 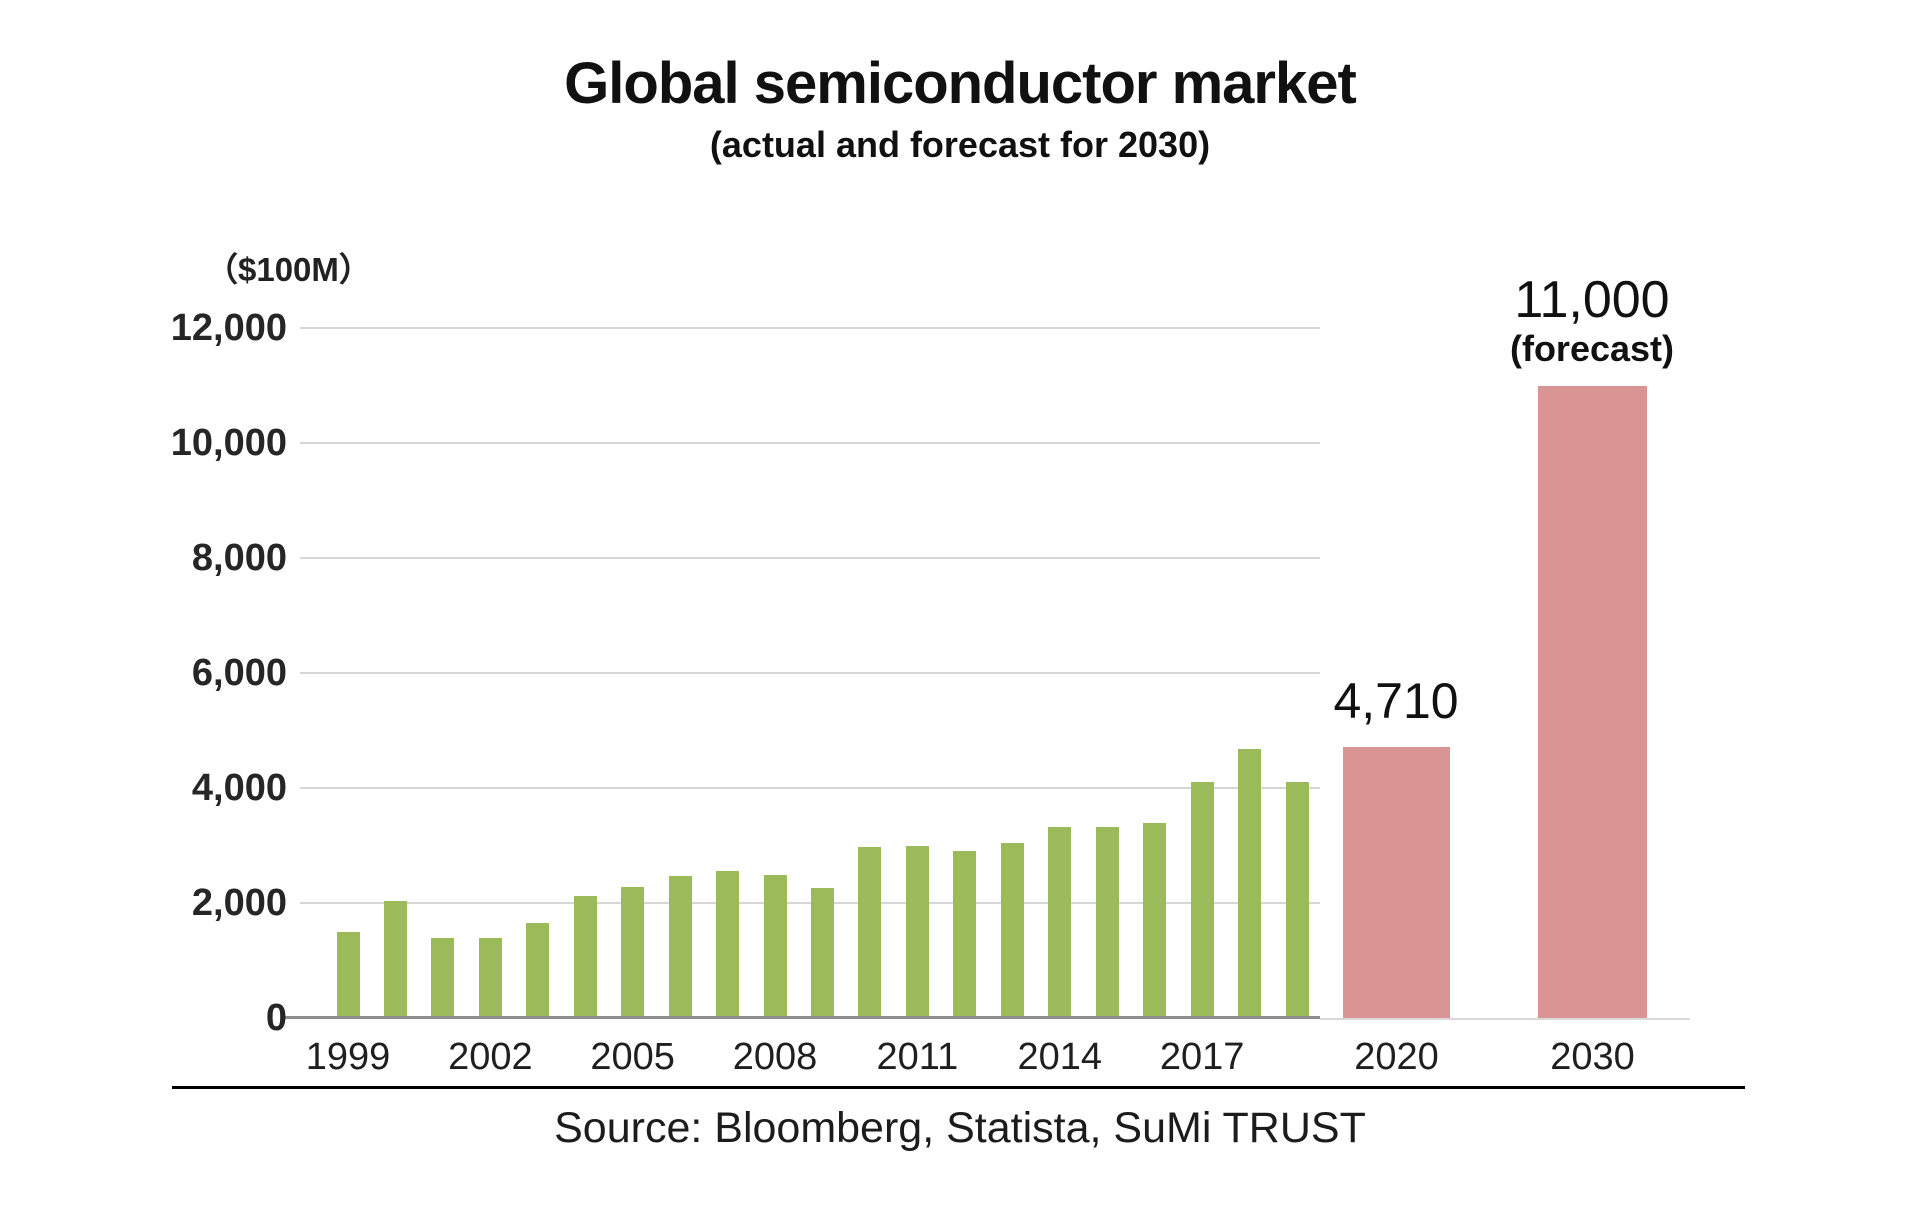 What do you see at coordinates (288, 269) in the screenshot?
I see `y-axis-unit-label: （$100M）` at bounding box center [288, 269].